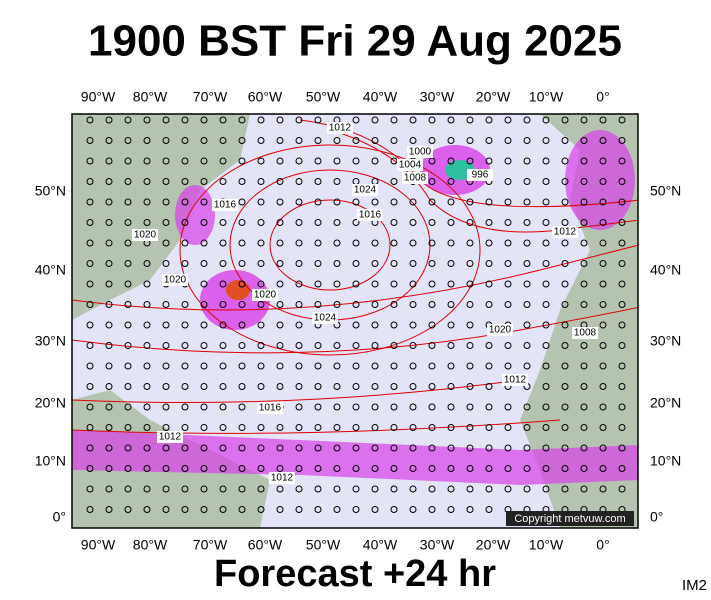 This screenshot has width=711, height=600. Describe the element at coordinates (500, 330) in the screenshot. I see `isobar-label: 1020` at that location.